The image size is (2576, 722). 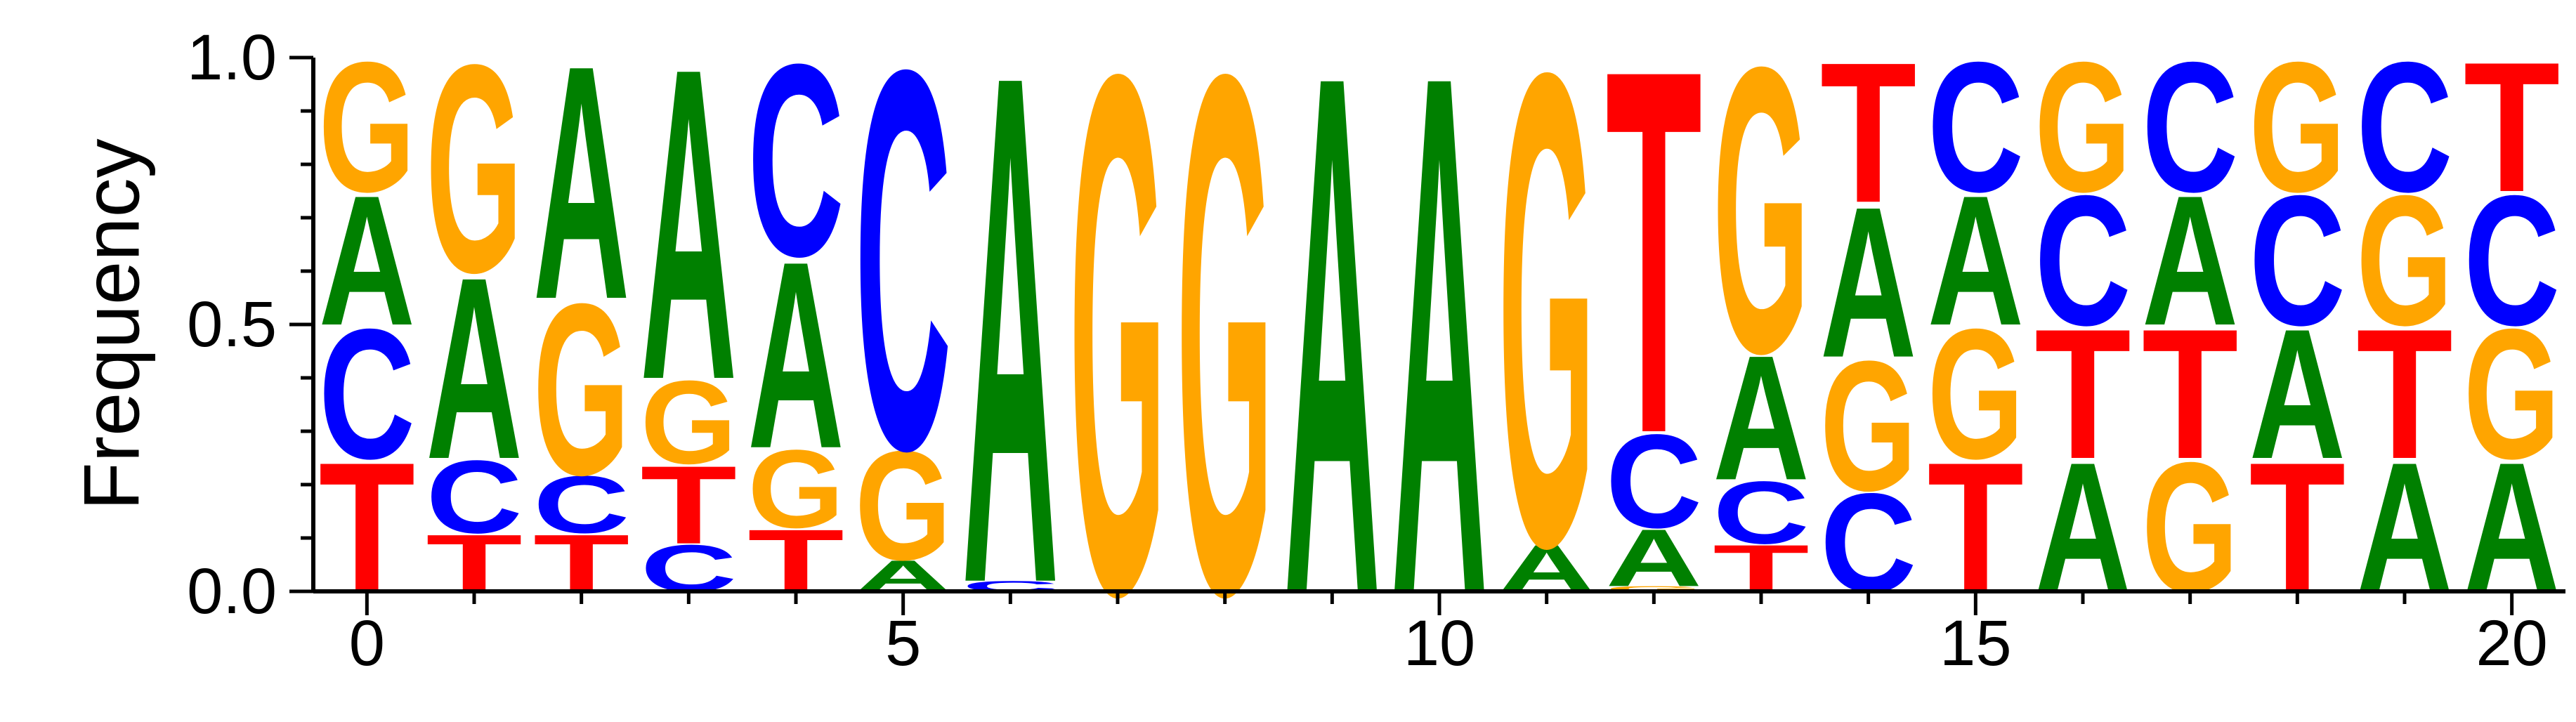 What do you see at coordinates (1439, 643) in the screenshot?
I see `x-tick-label: 10` at bounding box center [1439, 643].